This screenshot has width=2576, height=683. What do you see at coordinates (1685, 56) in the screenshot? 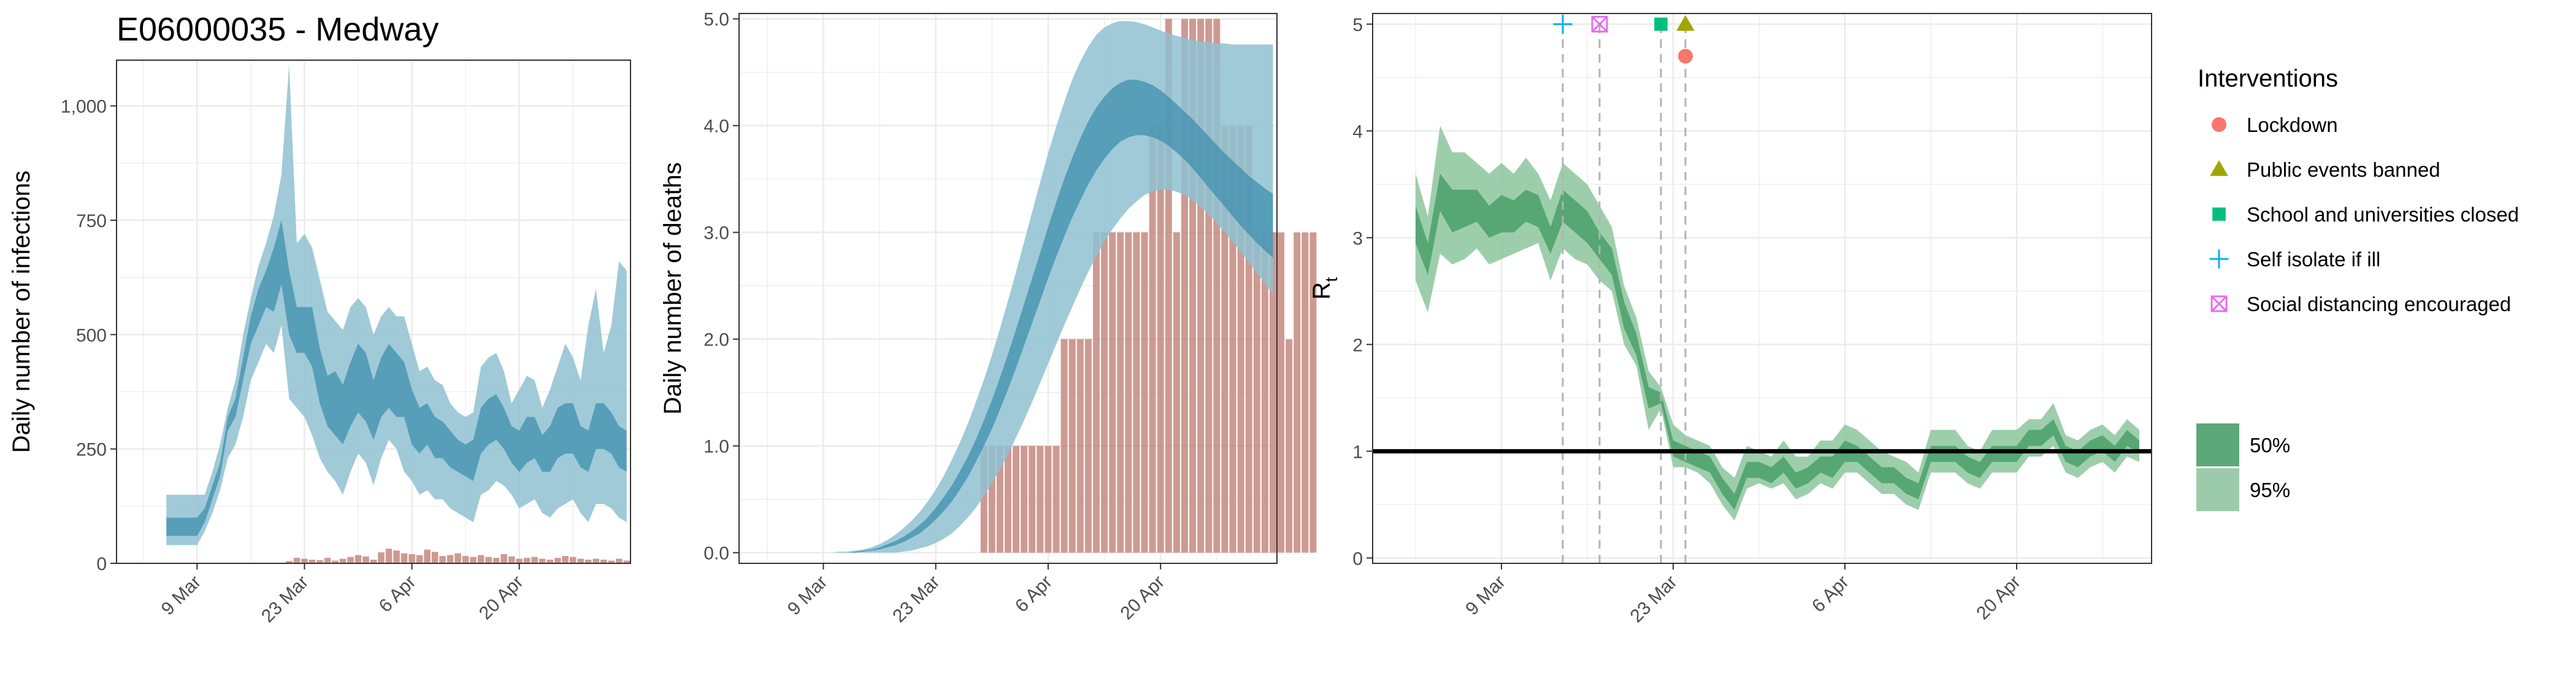
I see `intervention-marker-circle` at bounding box center [1685, 56].